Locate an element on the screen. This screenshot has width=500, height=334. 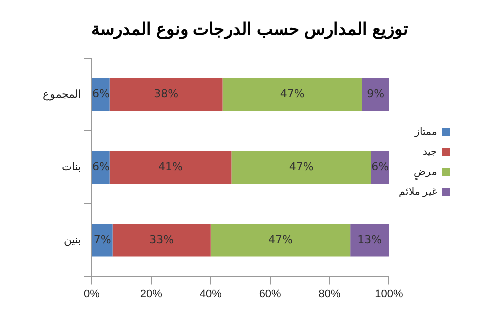
data-label: 13% is located at coordinates (370, 239).